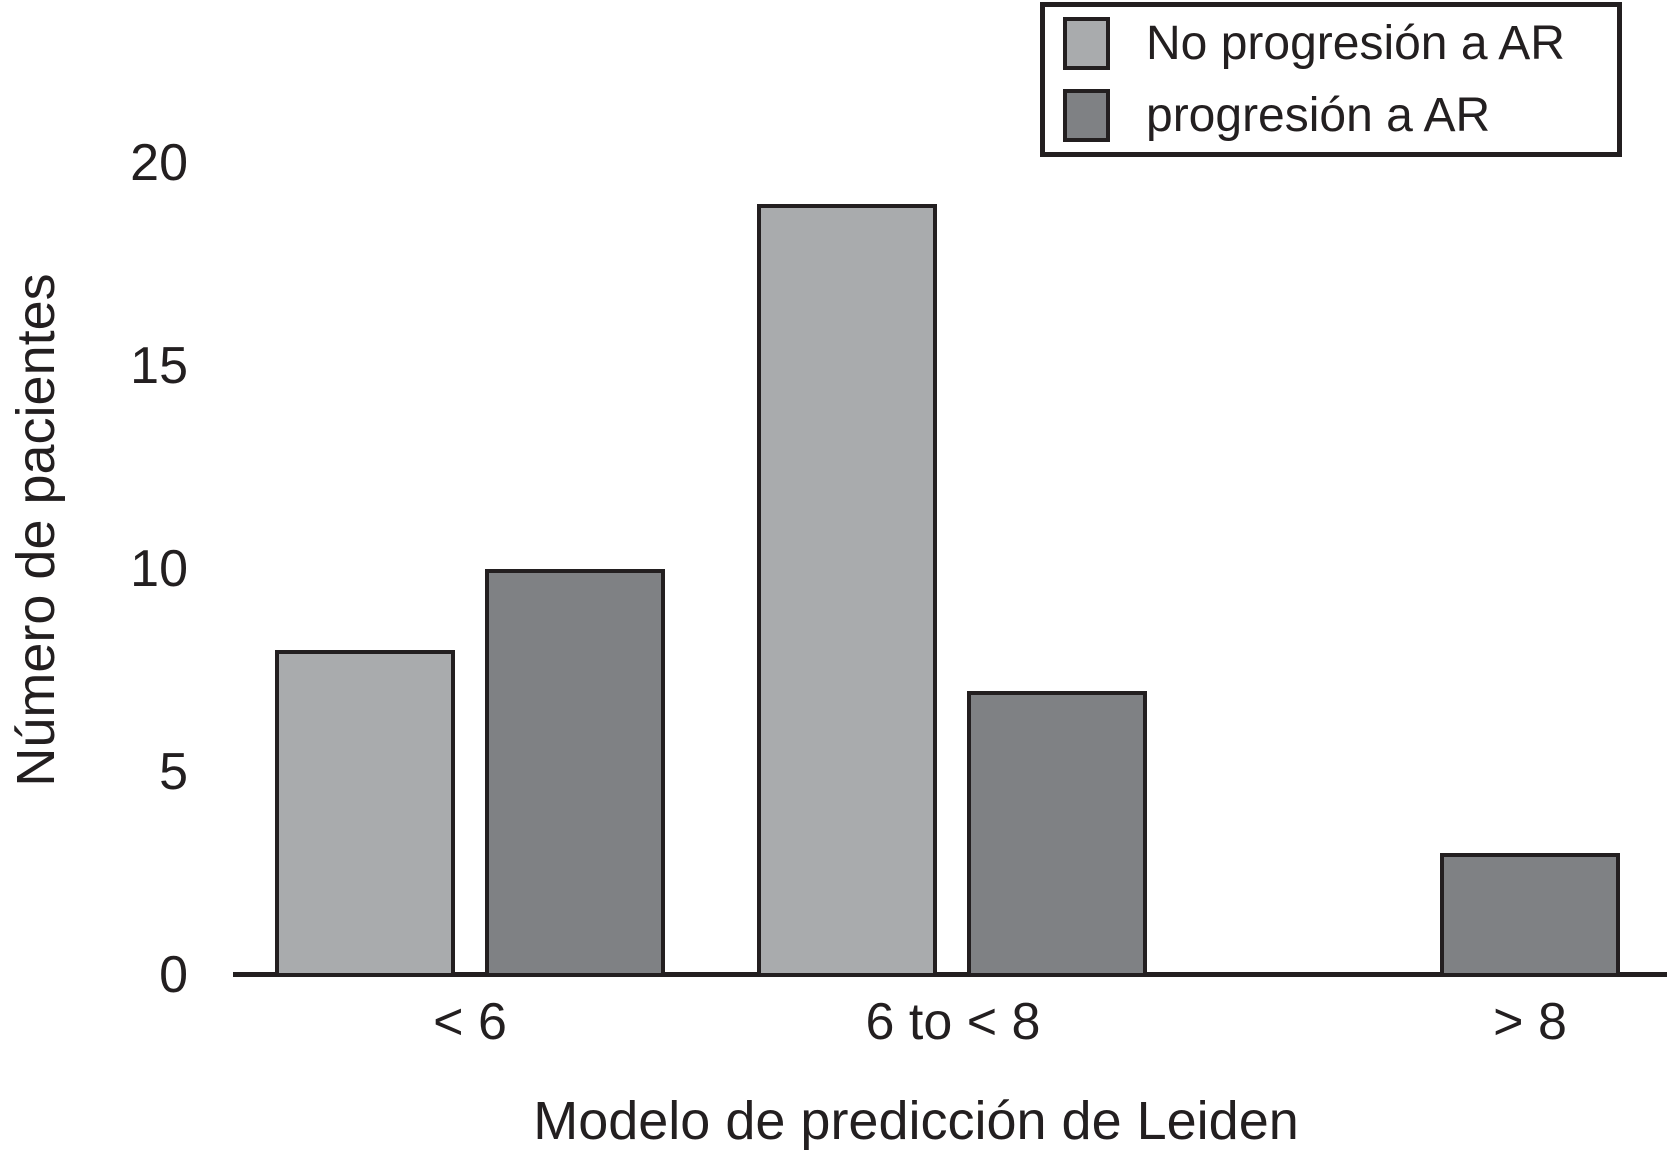  What do you see at coordinates (159, 569) in the screenshot?
I see `y-tick-label-10: 10` at bounding box center [159, 569].